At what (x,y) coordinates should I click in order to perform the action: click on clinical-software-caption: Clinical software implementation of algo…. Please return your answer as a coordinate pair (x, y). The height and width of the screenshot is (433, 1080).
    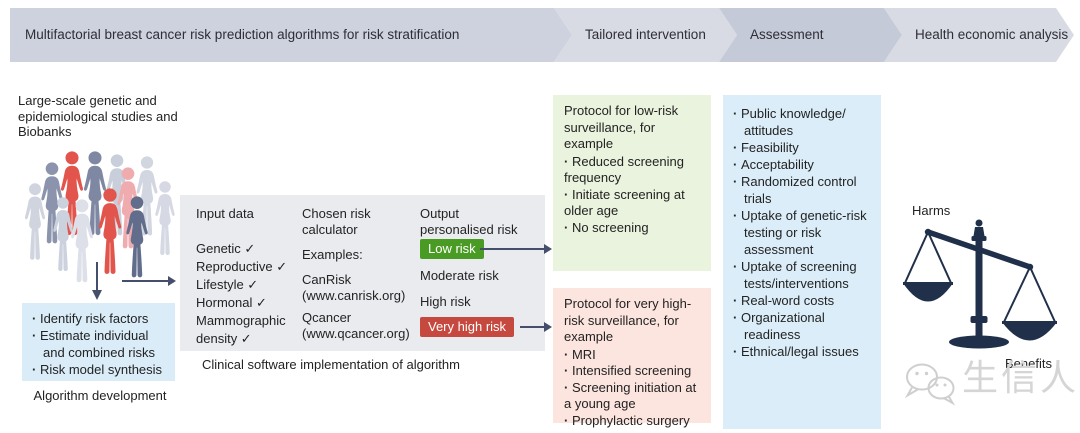
    Looking at the image, I should click on (331, 364).